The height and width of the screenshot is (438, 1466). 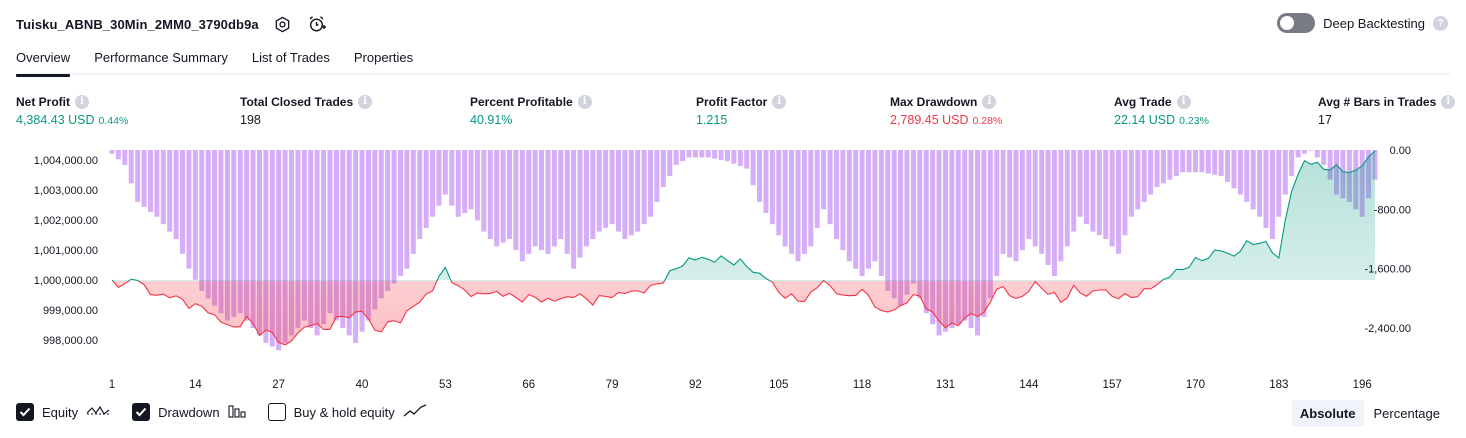 I want to click on x-axis-tick: 14, so click(x=195, y=385).